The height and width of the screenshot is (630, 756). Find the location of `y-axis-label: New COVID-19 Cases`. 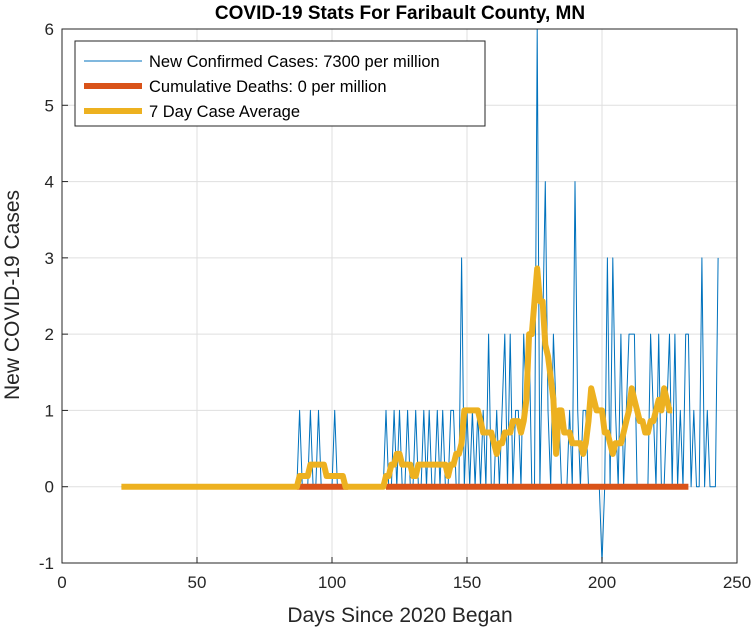

y-axis-label: New COVID-19 Cases is located at coordinates (12, 295).